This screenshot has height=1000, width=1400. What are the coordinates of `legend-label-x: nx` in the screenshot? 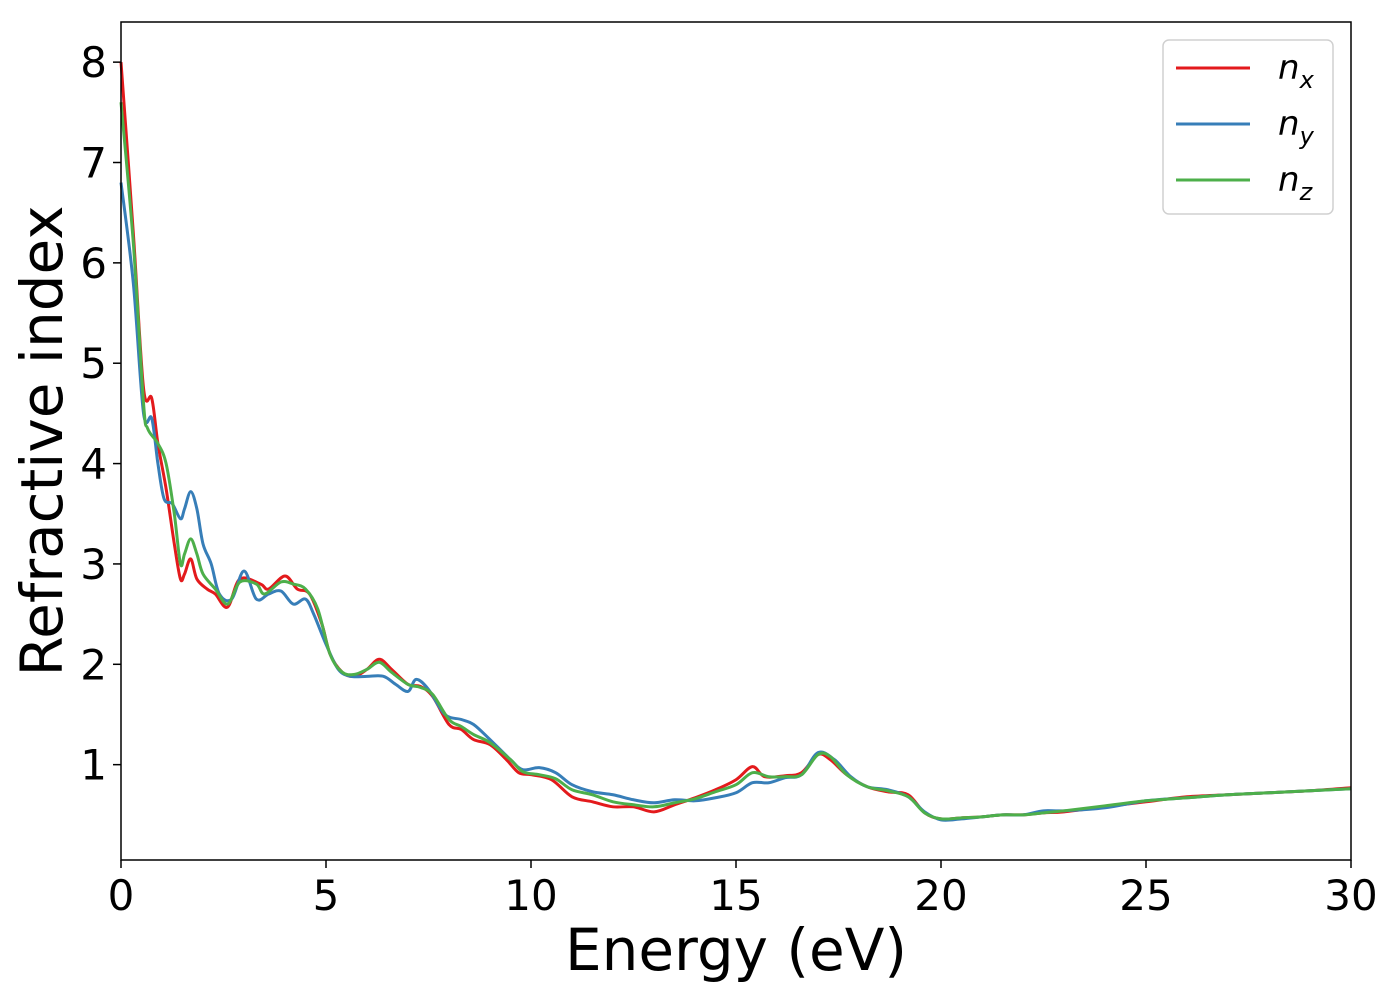 It's located at (1296, 71).